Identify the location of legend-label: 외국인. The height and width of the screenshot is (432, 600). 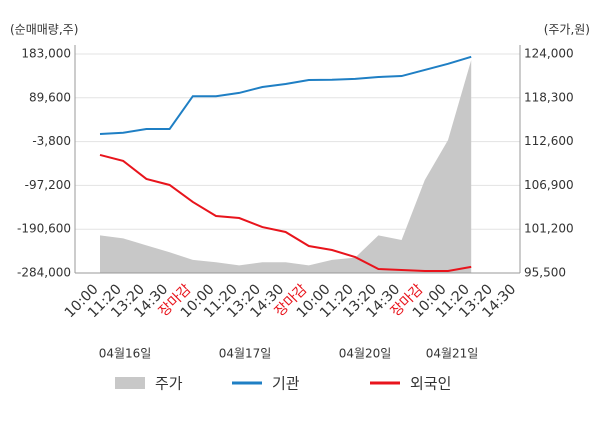
(430, 384).